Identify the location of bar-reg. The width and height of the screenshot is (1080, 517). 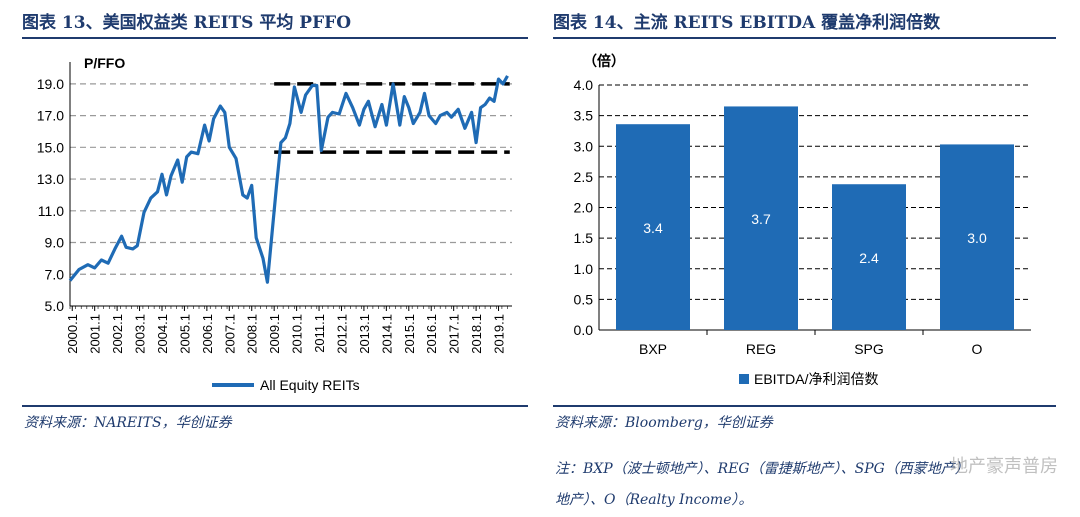
(761, 218).